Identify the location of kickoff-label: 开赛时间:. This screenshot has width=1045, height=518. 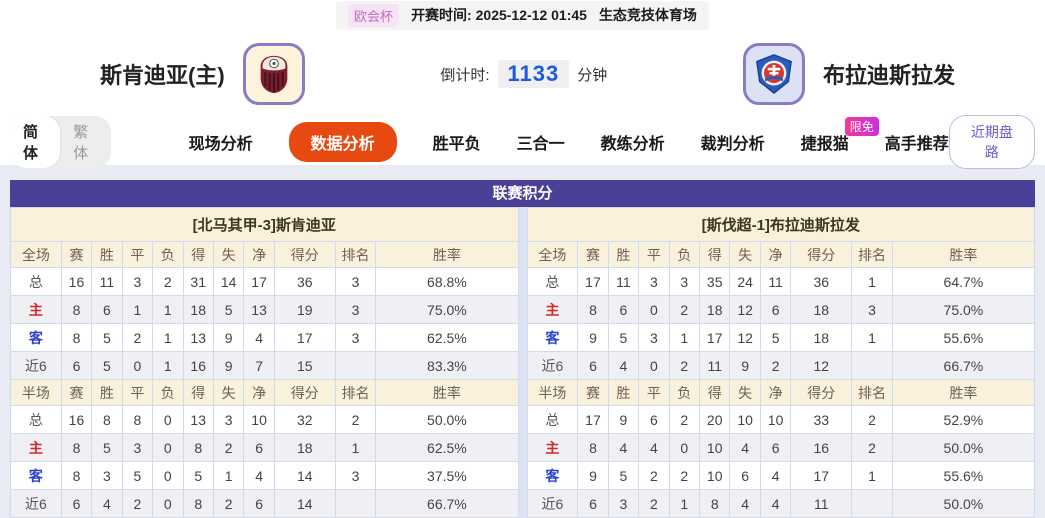
(441, 15).